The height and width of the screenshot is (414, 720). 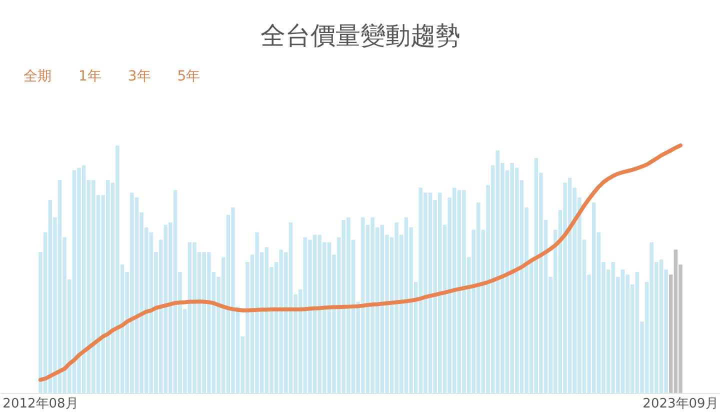 I want to click on text: 1年, so click(x=90, y=76).